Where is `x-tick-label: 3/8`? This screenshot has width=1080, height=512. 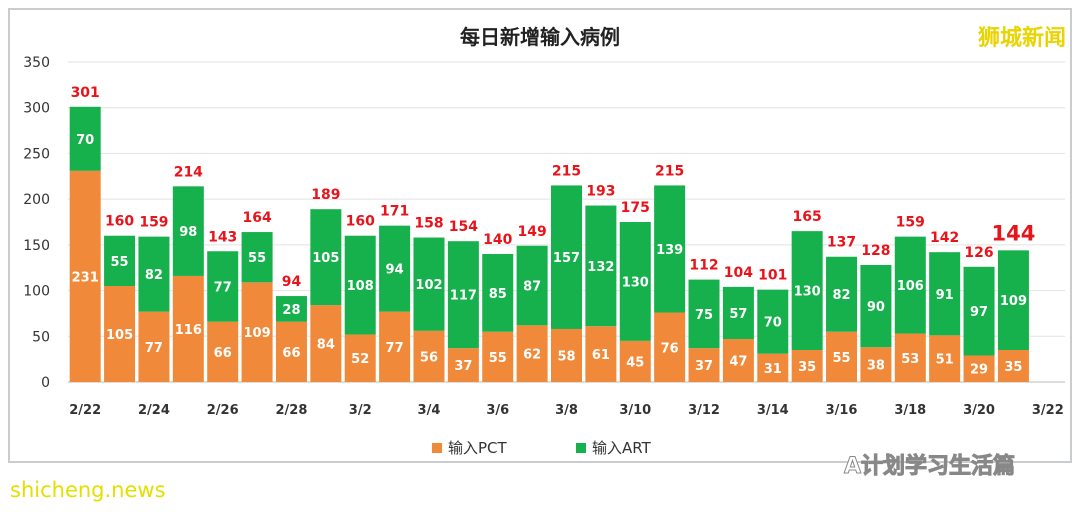 x-tick-label: 3/8 is located at coordinates (566, 410).